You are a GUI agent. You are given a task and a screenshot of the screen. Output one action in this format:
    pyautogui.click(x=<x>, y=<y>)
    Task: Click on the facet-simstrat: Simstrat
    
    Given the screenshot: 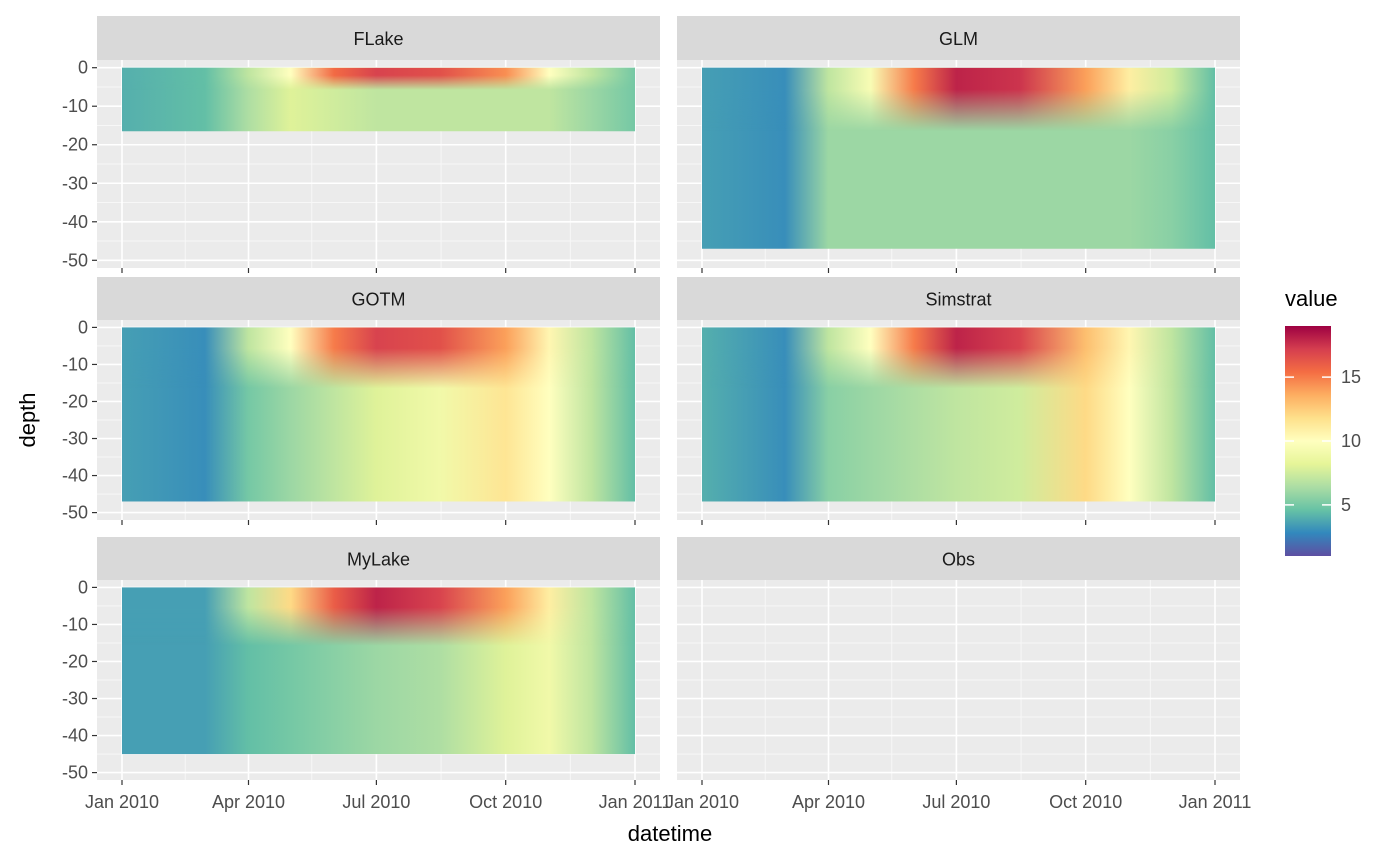 What is the action you would take?
    pyautogui.click(x=958, y=398)
    